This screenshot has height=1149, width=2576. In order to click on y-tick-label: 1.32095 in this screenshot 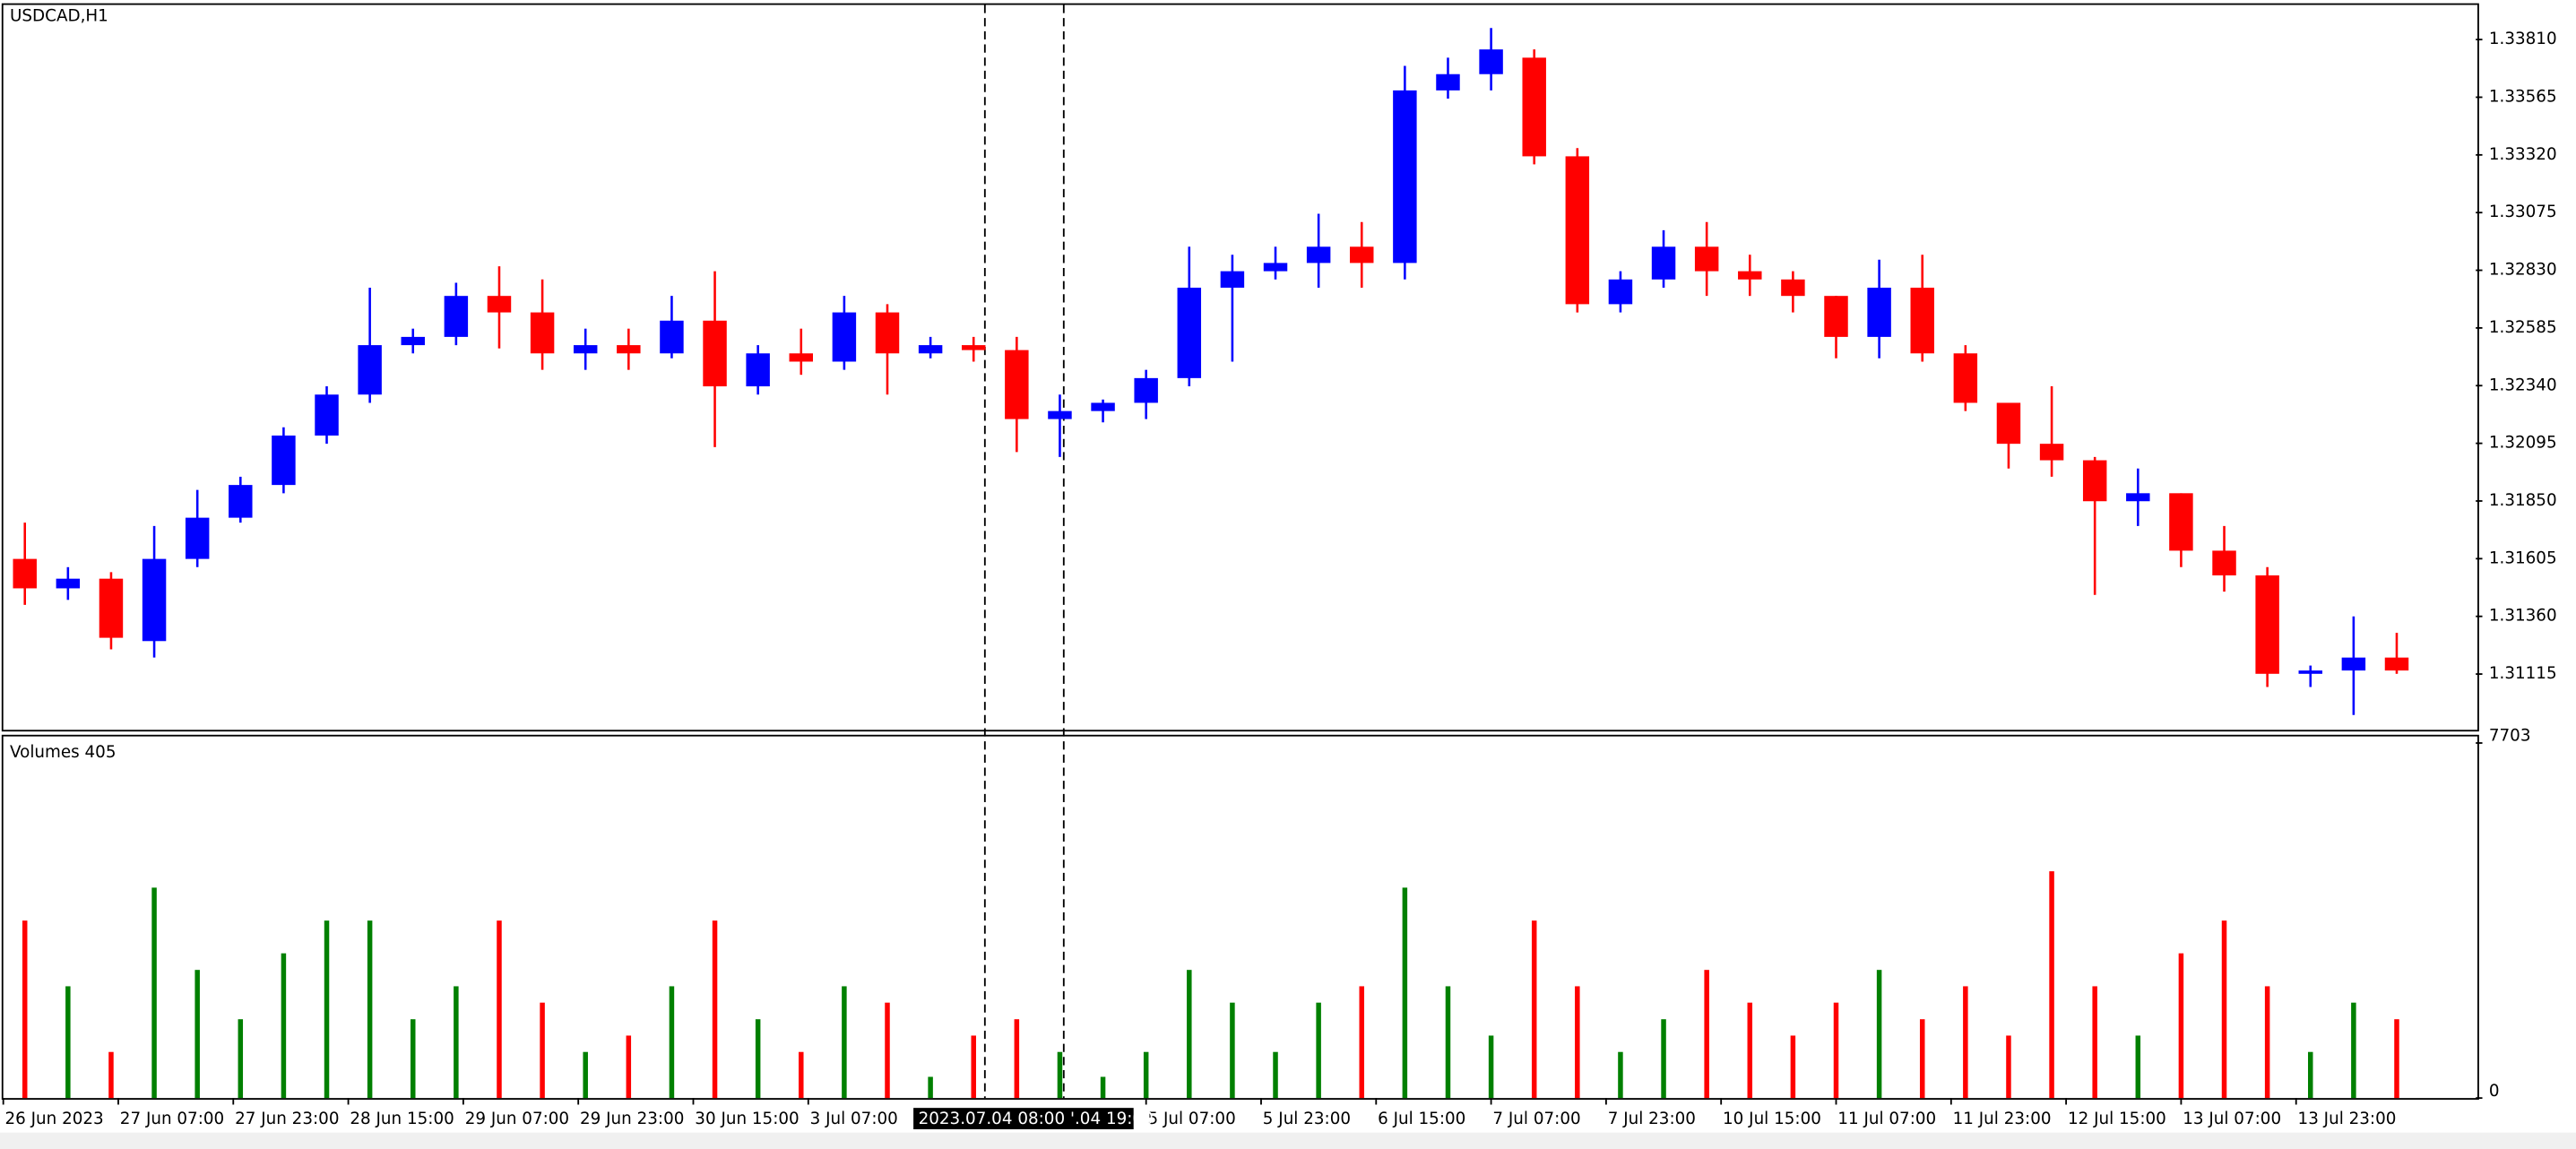, I will do `click(2523, 443)`.